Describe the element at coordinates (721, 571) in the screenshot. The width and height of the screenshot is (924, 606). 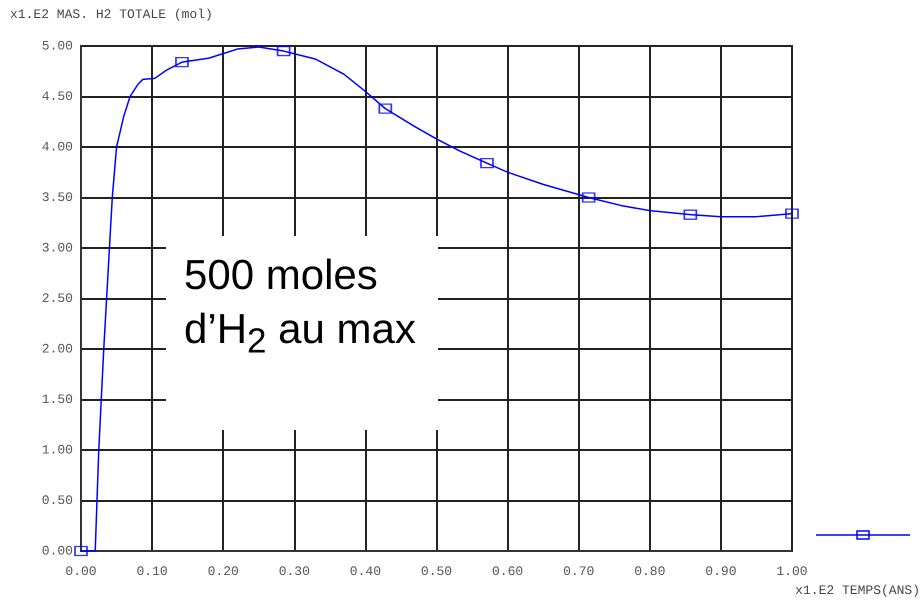
I see `x-tick-label: 0.90` at that location.